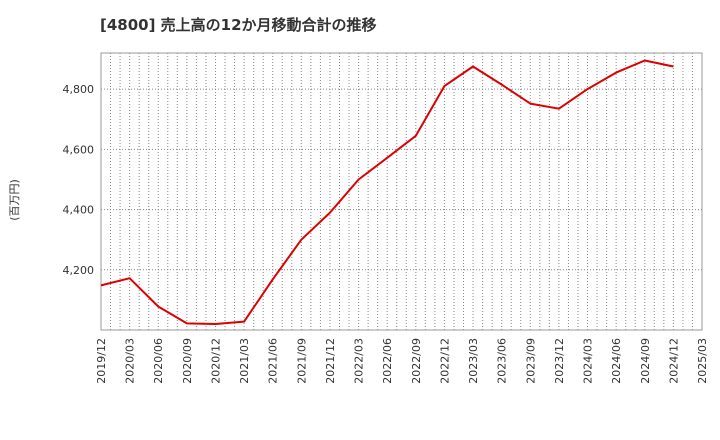 This screenshot has height=440, width=720. Describe the element at coordinates (79, 89) in the screenshot. I see `y-tick-label: 4,800` at that location.